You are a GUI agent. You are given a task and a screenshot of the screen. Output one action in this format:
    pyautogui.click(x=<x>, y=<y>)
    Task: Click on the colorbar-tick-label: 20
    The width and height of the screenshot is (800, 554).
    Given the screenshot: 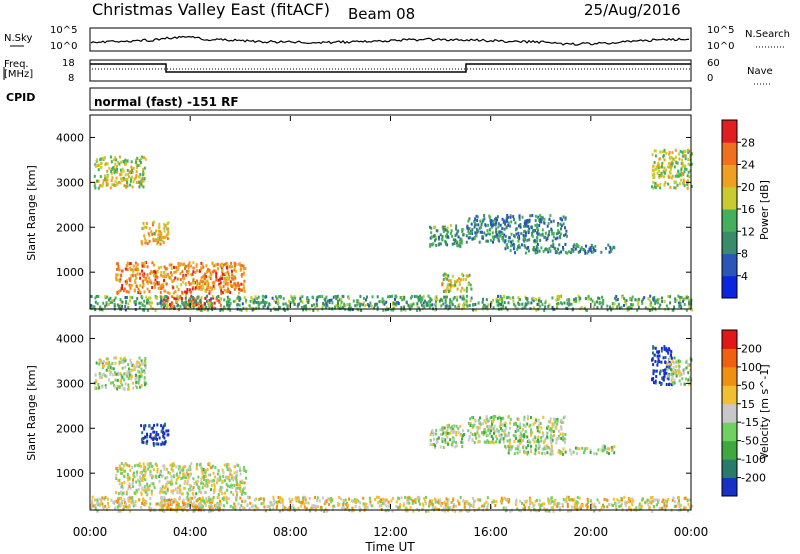 What is the action you would take?
    pyautogui.click(x=748, y=187)
    